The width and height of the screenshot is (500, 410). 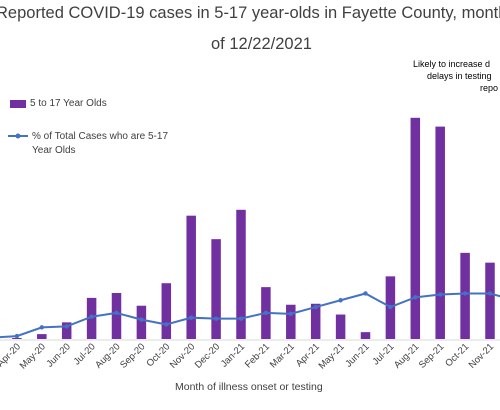 I want to click on x-tick-label: May-21, so click(x=332, y=356).